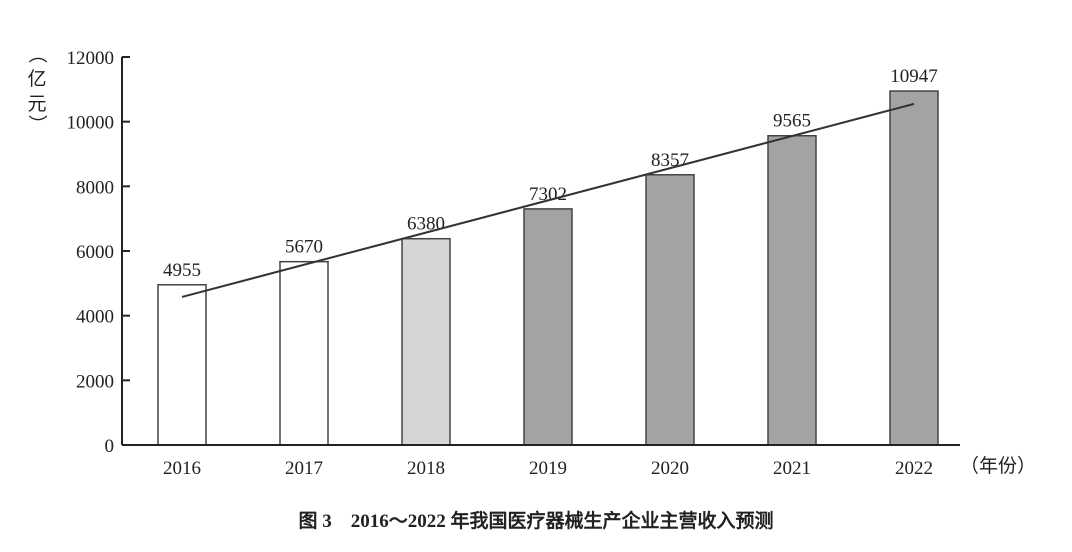 This screenshot has width=1072, height=552. I want to click on y-axis-label: （ 亿元）, so click(37, 88).